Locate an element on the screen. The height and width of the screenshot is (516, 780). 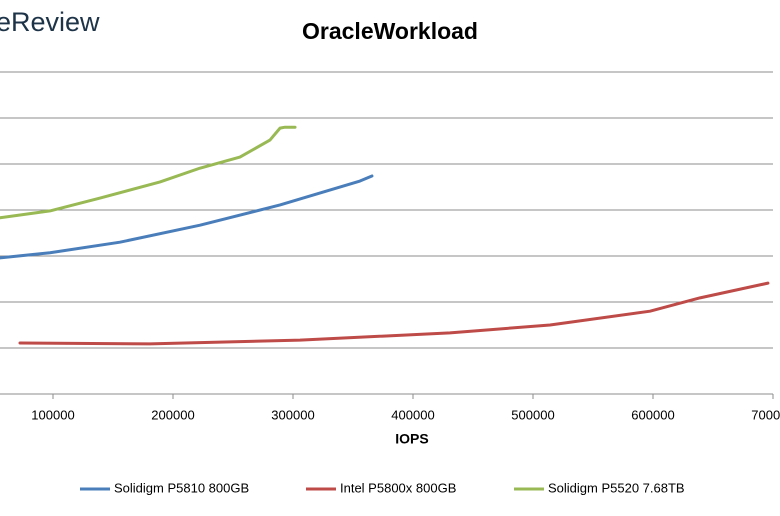
x-axis-label: IOPS is located at coordinates (411, 439).